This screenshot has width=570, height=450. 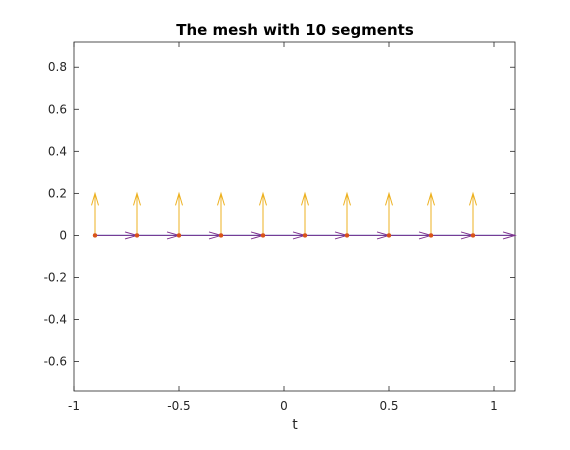 I want to click on chart-title: The mesh with 10 segments, so click(x=295, y=30).